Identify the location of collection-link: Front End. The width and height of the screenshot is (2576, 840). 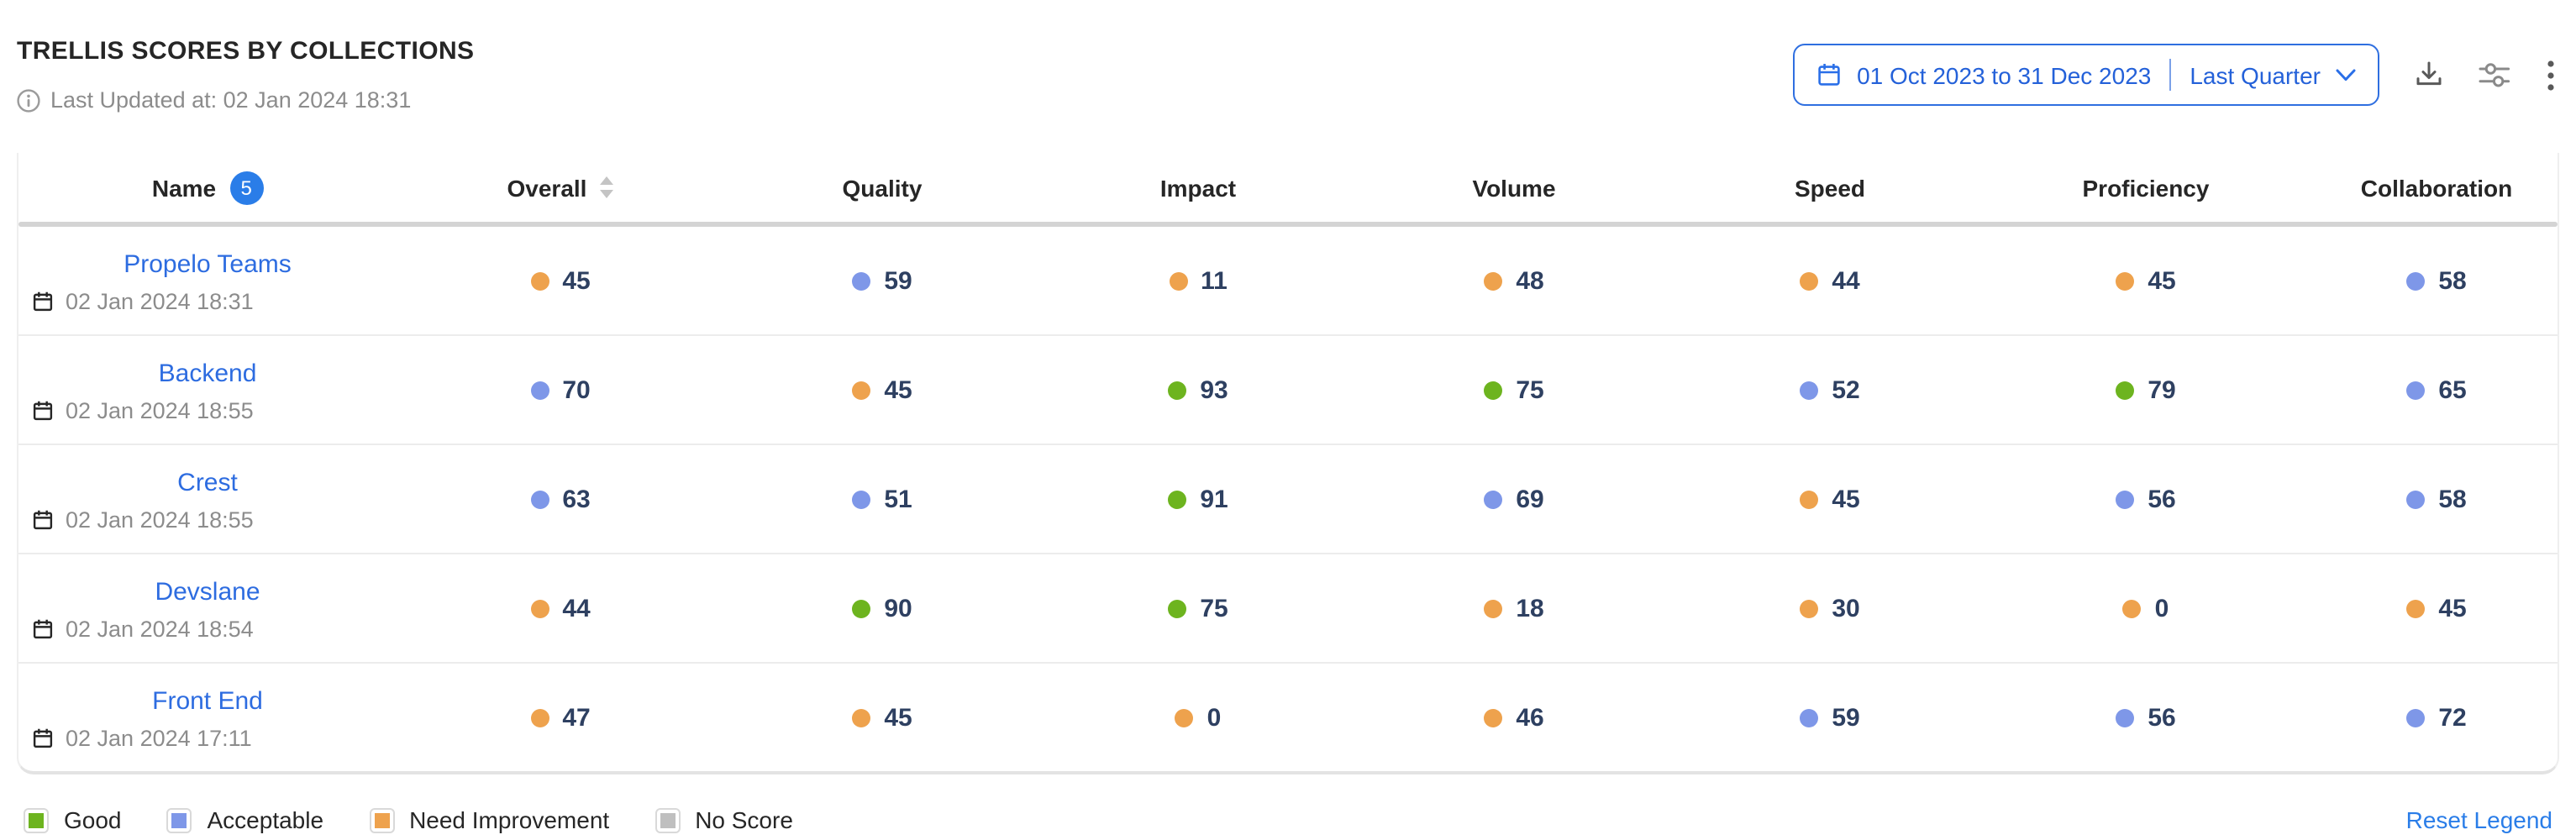
(207, 700).